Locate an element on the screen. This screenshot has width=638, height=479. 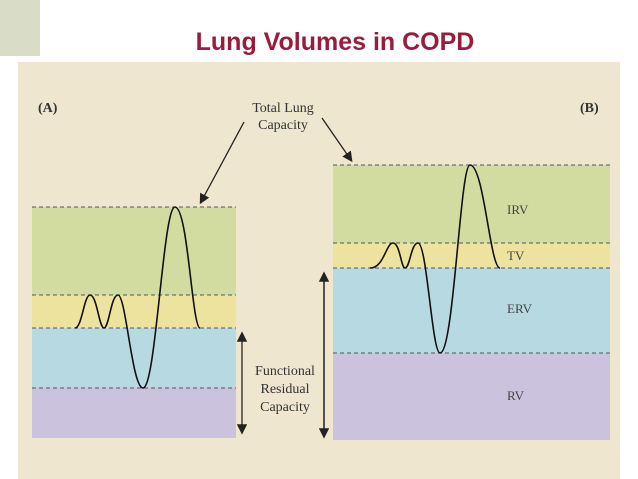
corner-block is located at coordinates (20, 28).